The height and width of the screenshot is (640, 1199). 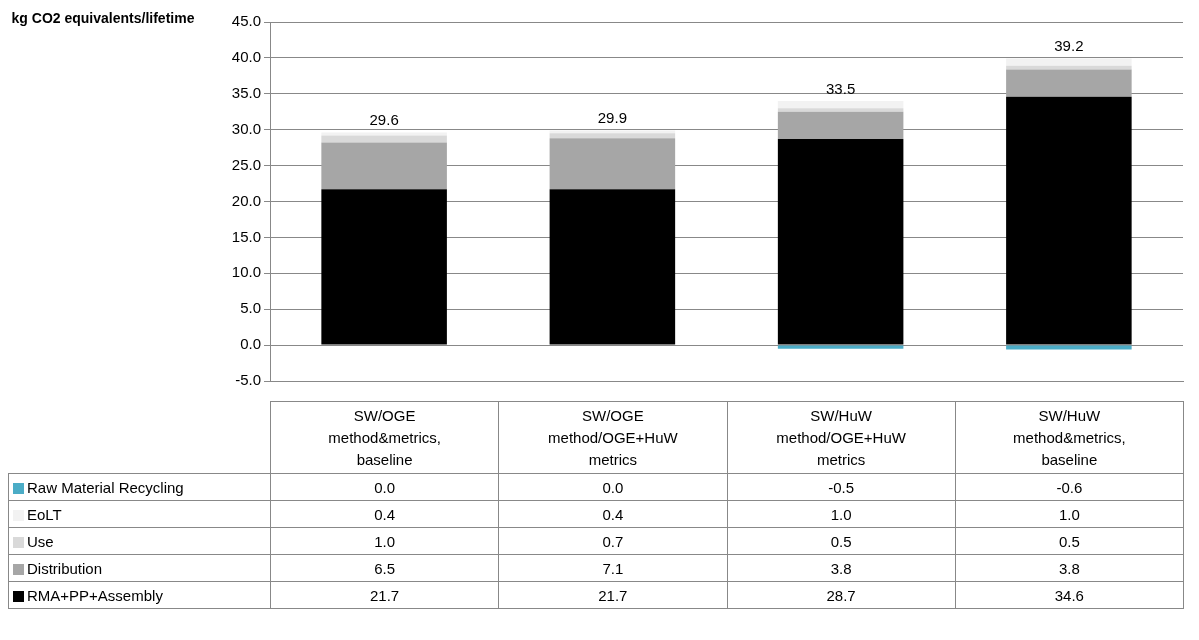 I want to click on legend-label: Distribution, so click(x=65, y=568).